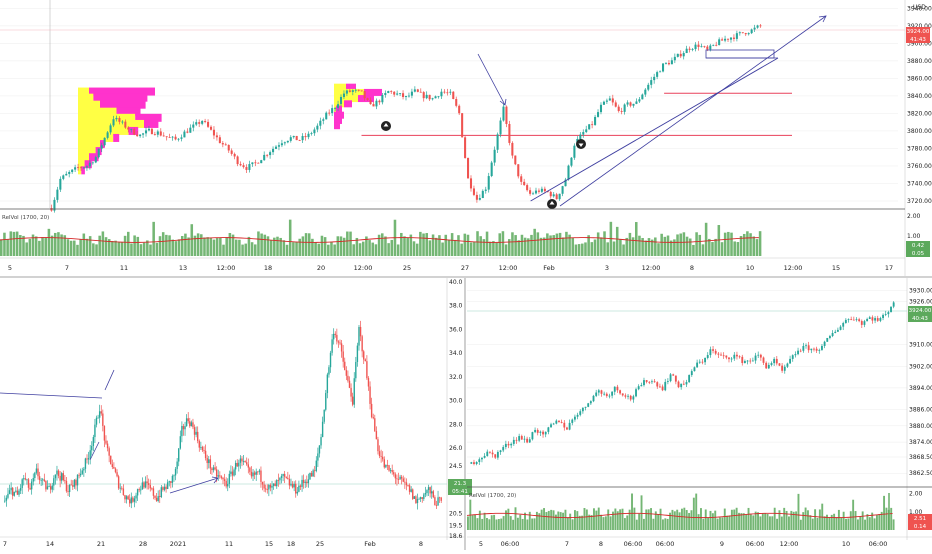 The image size is (932, 554). What do you see at coordinates (665, 544) in the screenshot?
I see `br-x-tick: 06:00` at bounding box center [665, 544].